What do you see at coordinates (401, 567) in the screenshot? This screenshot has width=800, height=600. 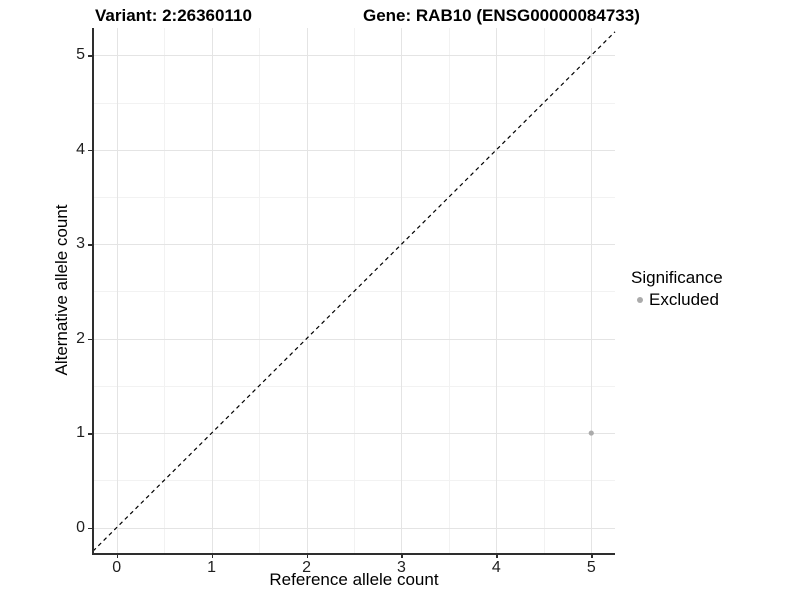 I see `x-tick-label: 3` at bounding box center [401, 567].